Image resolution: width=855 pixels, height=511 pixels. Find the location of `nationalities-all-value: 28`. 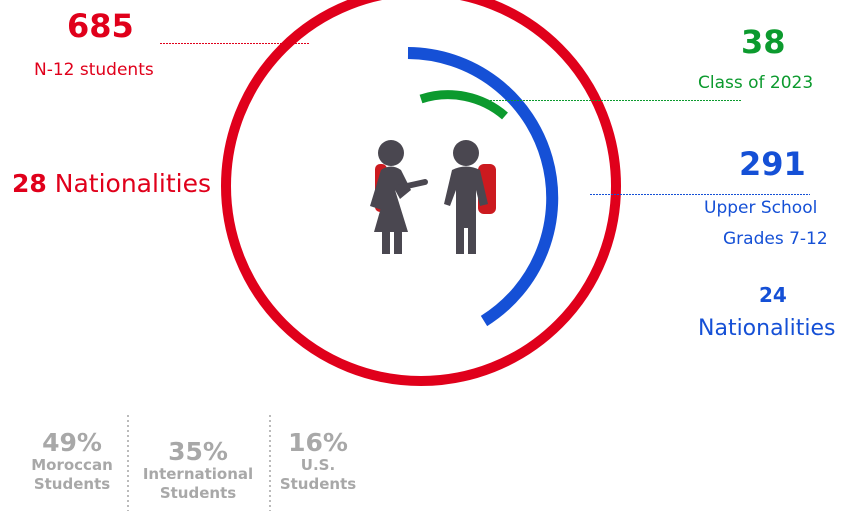

nationalities-all-value: 28 is located at coordinates (29, 183).